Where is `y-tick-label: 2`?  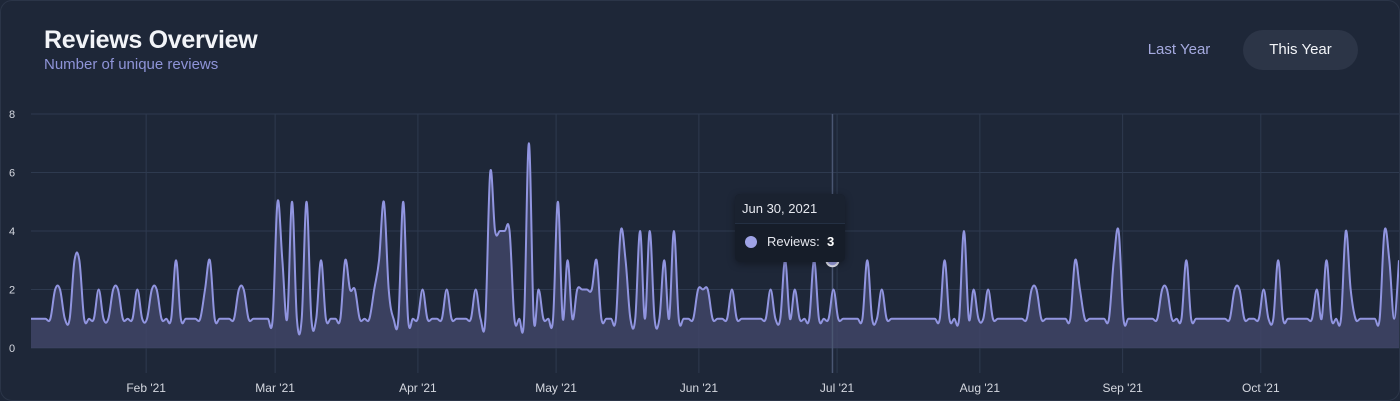 y-tick-label: 2 is located at coordinates (12, 291).